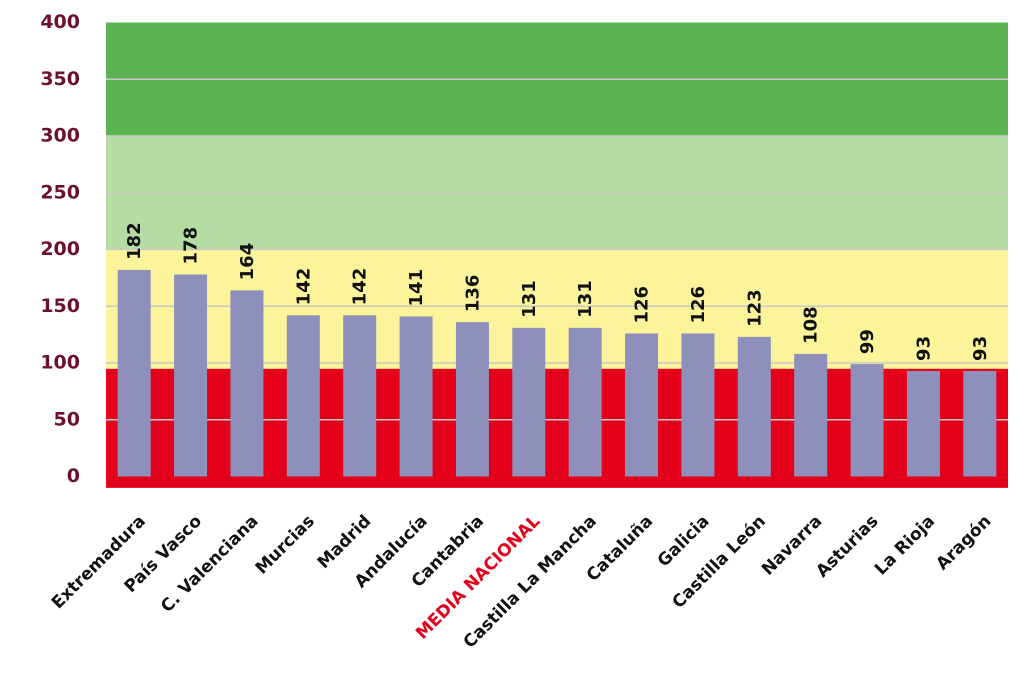 The height and width of the screenshot is (694, 1024). I want to click on y-tick-label: 200, so click(60, 249).